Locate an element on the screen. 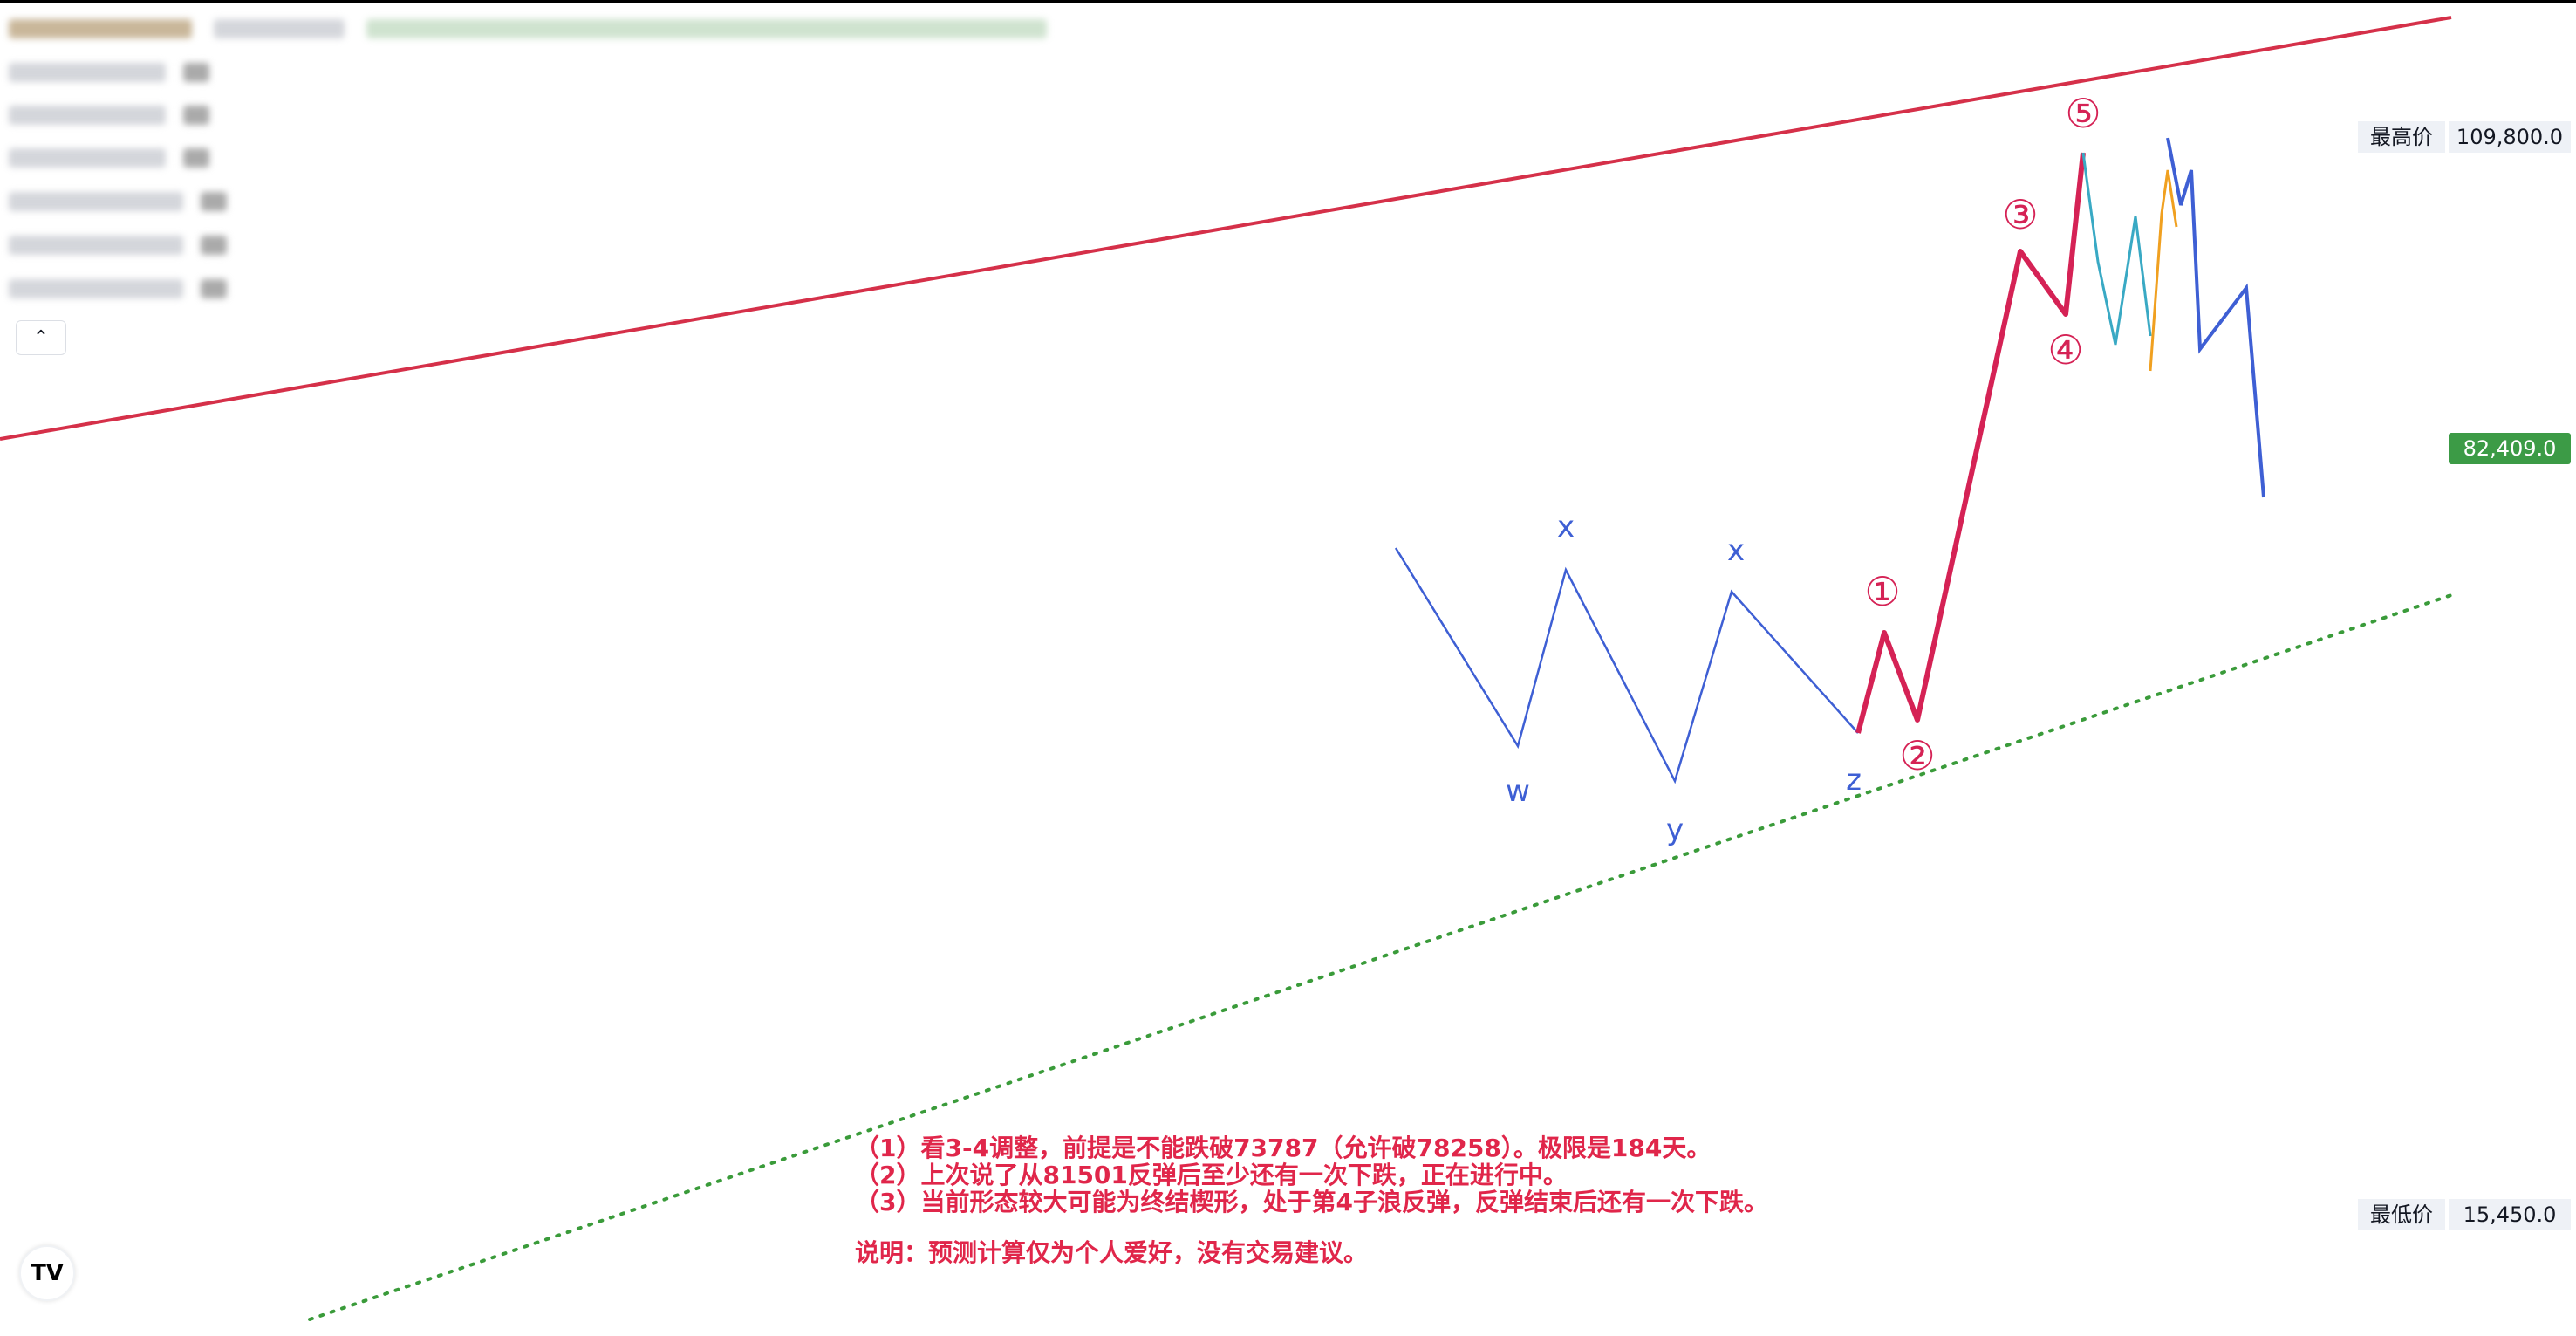 The image size is (2576, 1336). impulse-wave-line is located at coordinates (1970, 443).